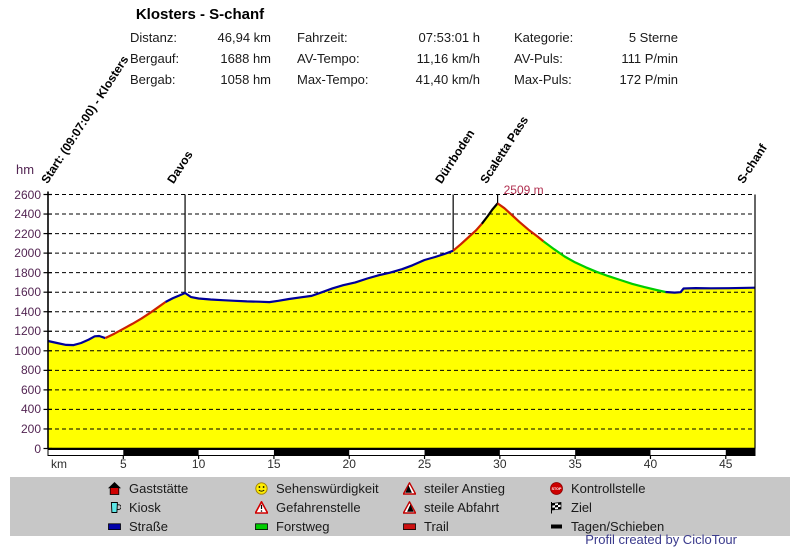 Image resolution: width=800 pixels, height=550 pixels. What do you see at coordinates (59, 464) in the screenshot?
I see `x-axis-unit-label: km` at bounding box center [59, 464].